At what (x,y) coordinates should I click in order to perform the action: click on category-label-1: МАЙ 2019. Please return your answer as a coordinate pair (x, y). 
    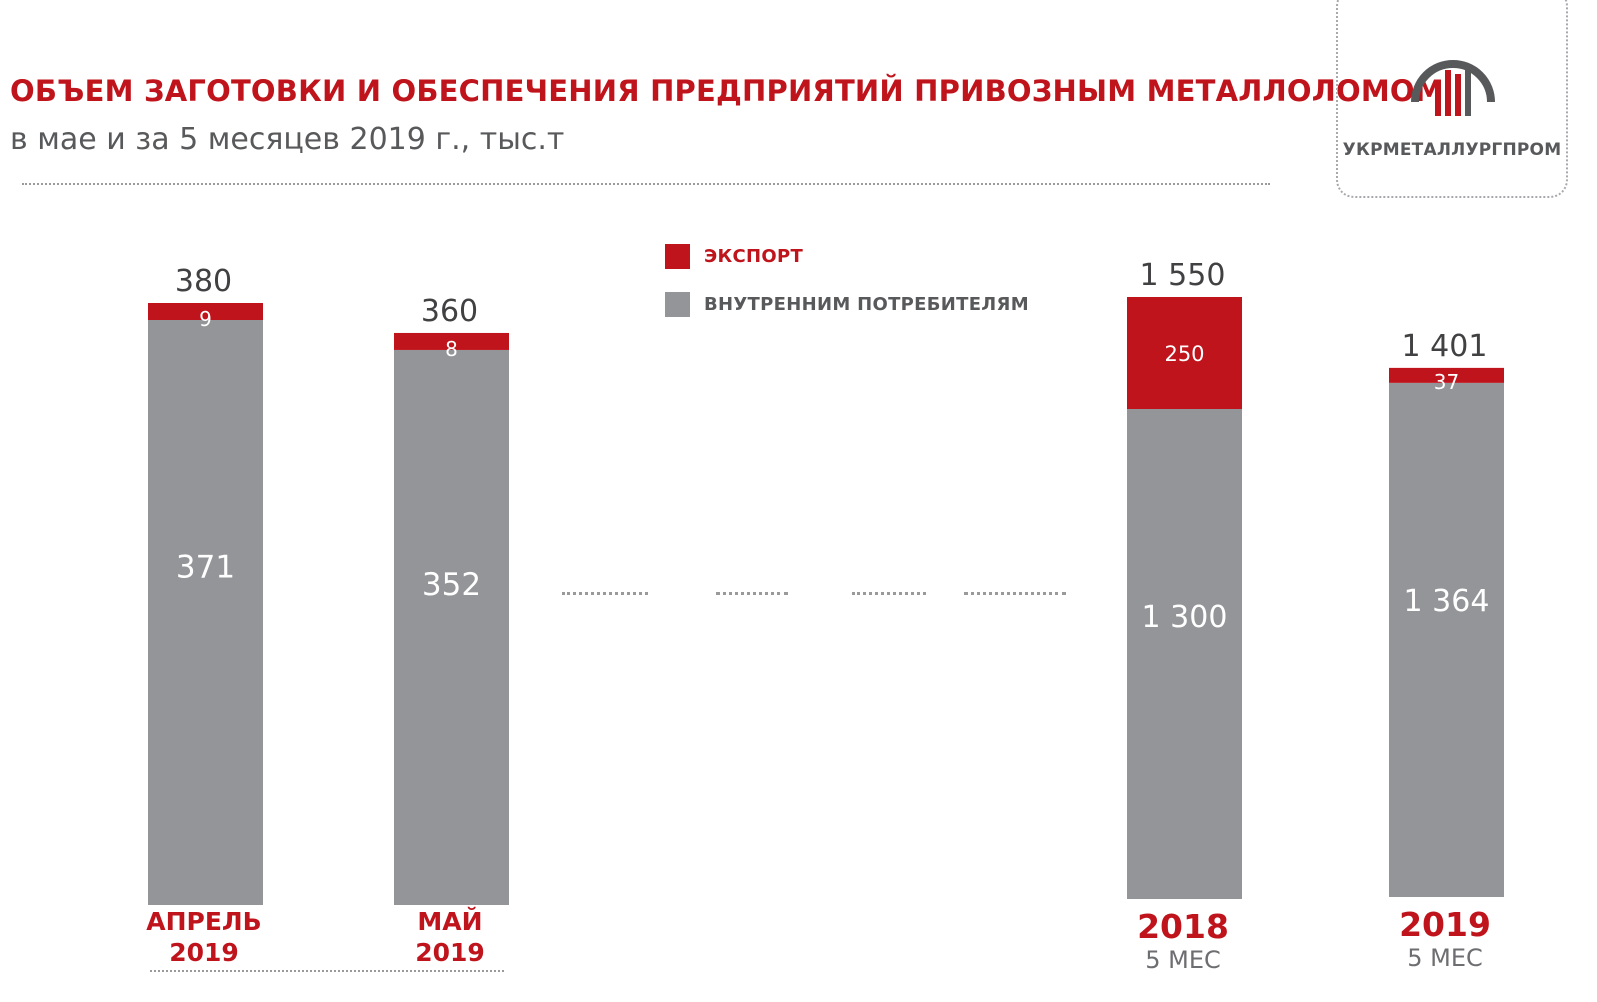
    Looking at the image, I should click on (450, 937).